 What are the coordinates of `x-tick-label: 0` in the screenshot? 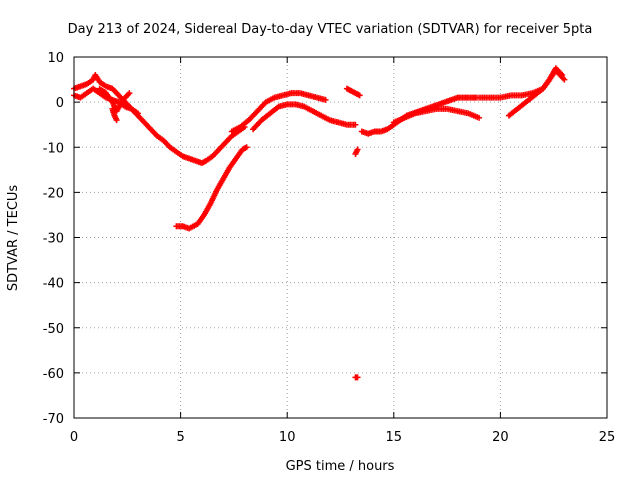 It's located at (74, 437).